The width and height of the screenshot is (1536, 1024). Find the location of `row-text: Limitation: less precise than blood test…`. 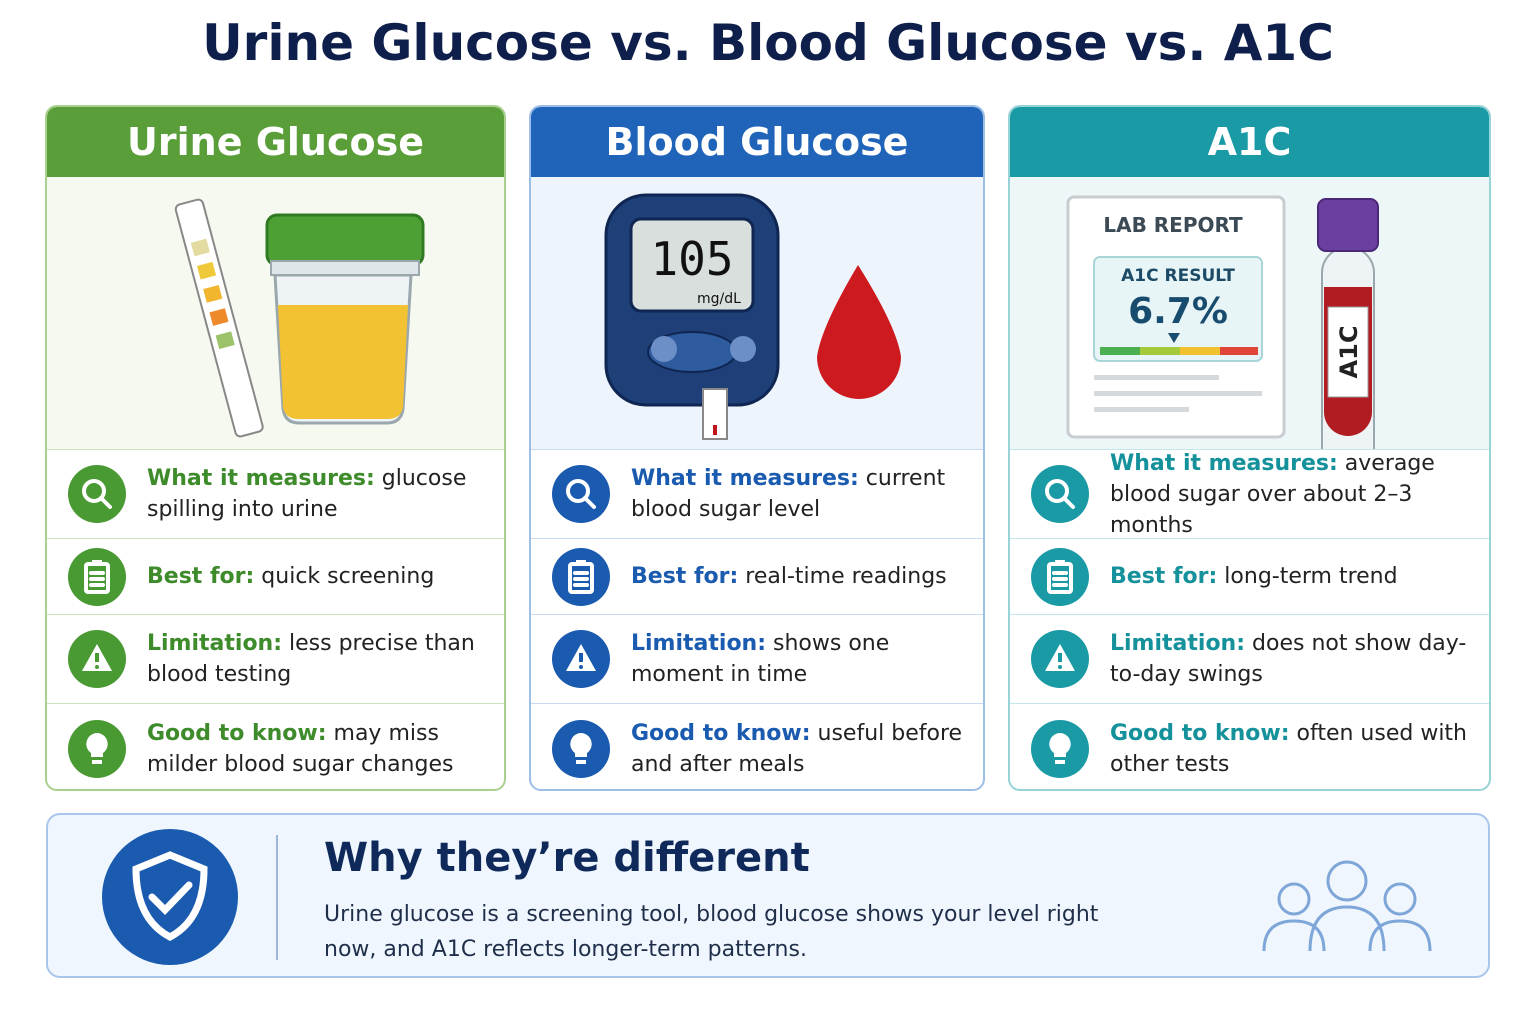

row-text: Limitation: less precise than blood test… is located at coordinates (317, 659).